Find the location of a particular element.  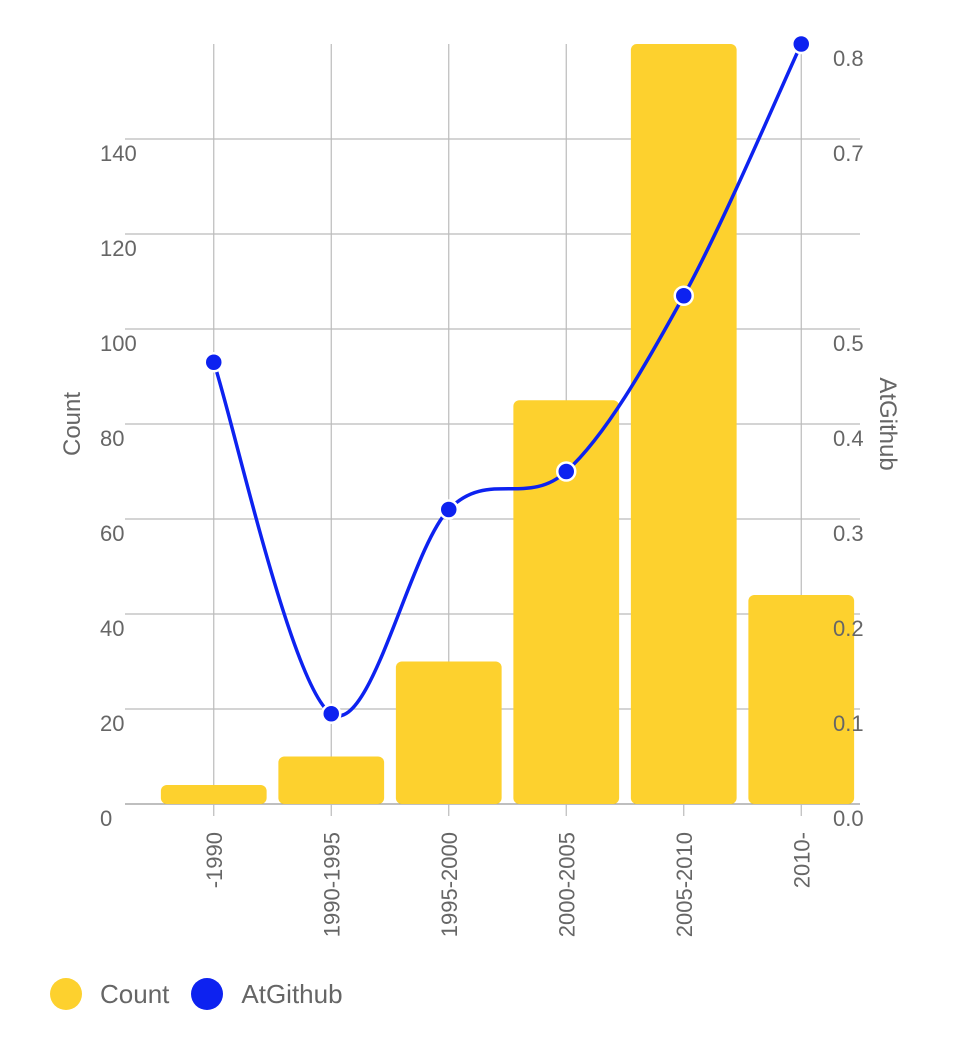

y2-tick-label: 0.0 is located at coordinates (848, 818).